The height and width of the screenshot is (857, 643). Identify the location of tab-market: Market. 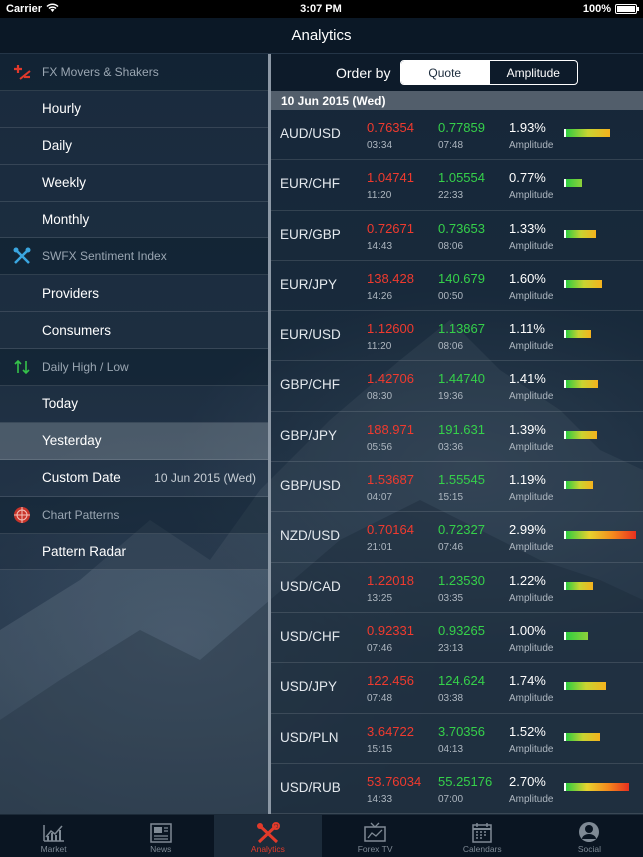
(53, 836).